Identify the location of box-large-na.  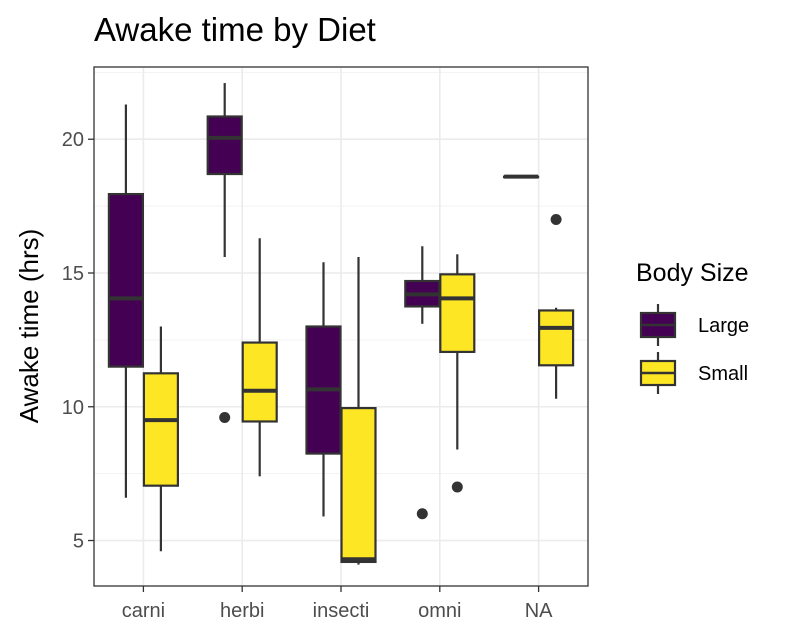
(521, 176).